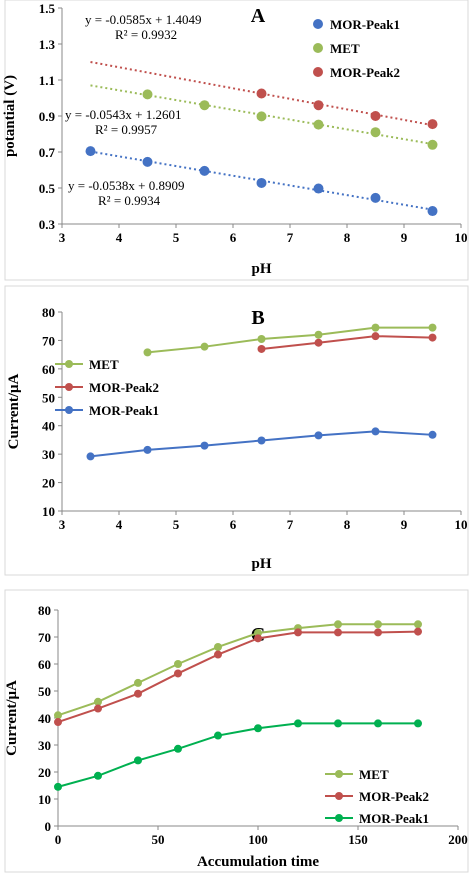  What do you see at coordinates (126, 185) in the screenshot?
I see `trendline-equation: y = -0.0538x + 0.8909` at bounding box center [126, 185].